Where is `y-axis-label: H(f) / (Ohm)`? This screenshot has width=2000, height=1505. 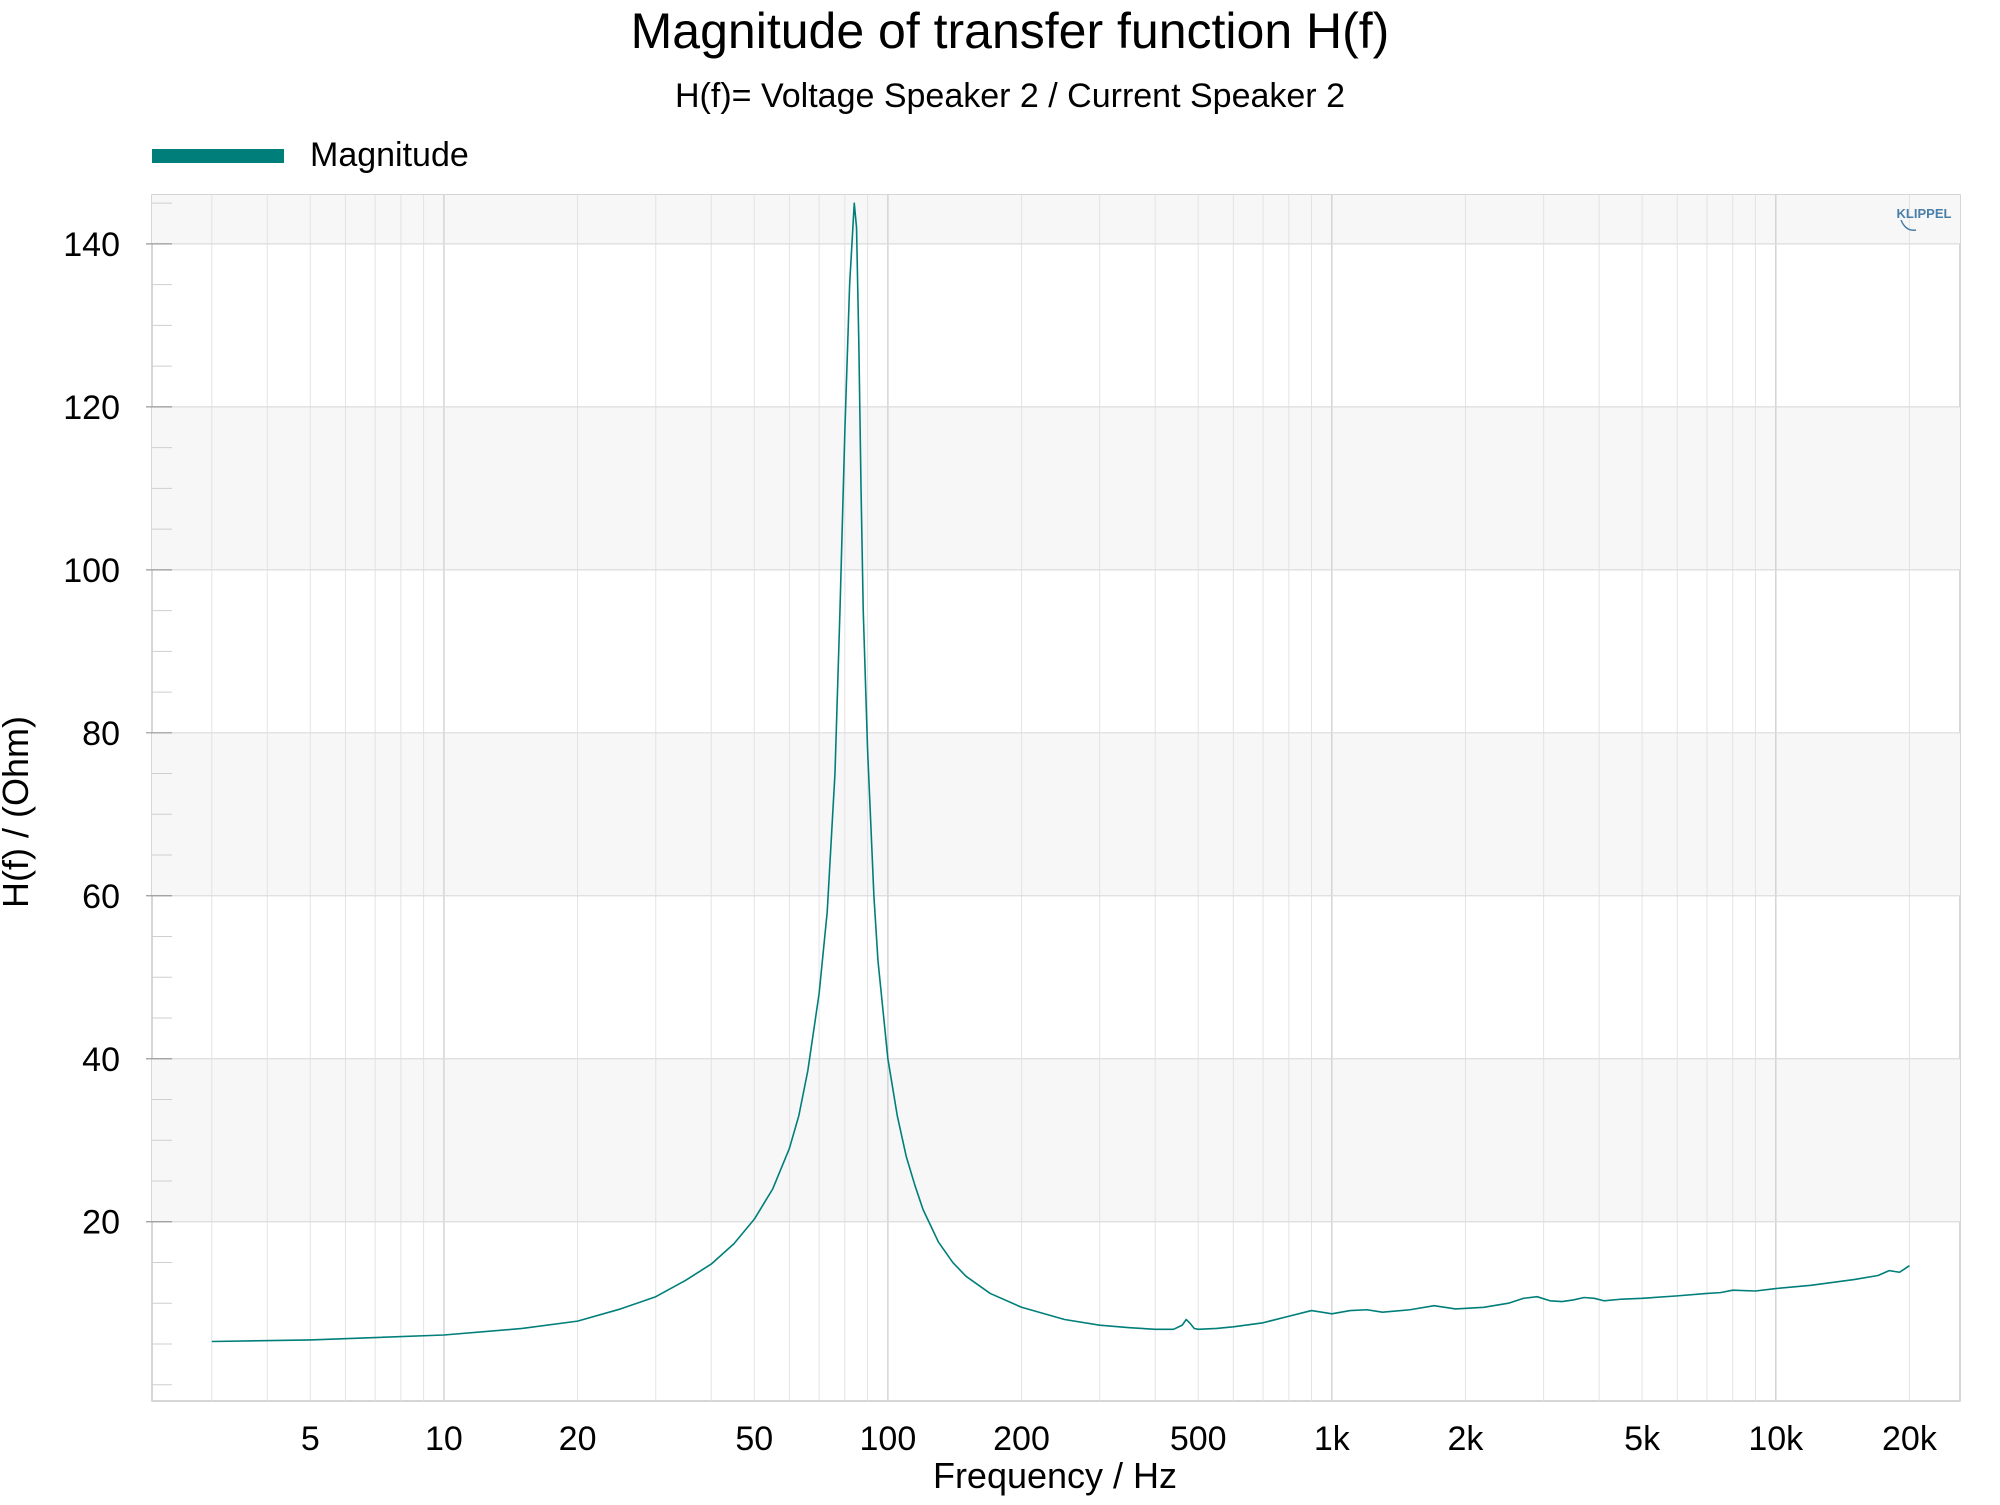
y-axis-label: H(f) / (Ohm) is located at coordinates (18, 812).